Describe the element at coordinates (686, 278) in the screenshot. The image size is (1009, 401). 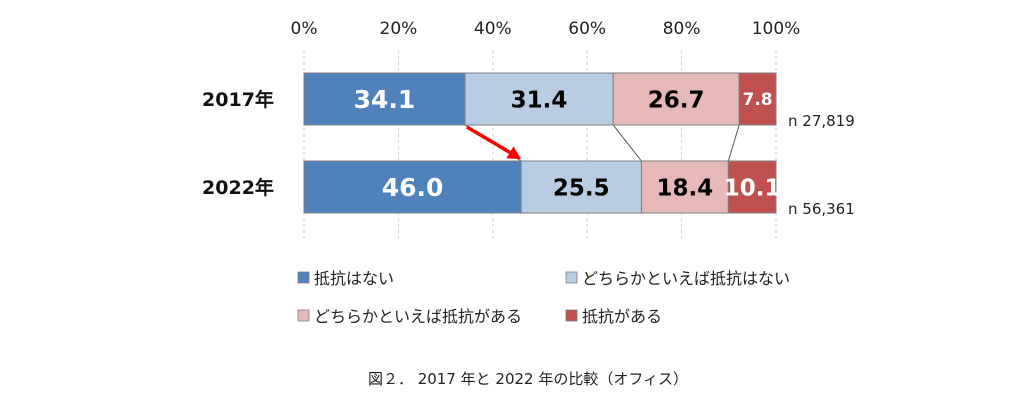
I see `legend-label: どちらかといえば抵抗はない` at that location.